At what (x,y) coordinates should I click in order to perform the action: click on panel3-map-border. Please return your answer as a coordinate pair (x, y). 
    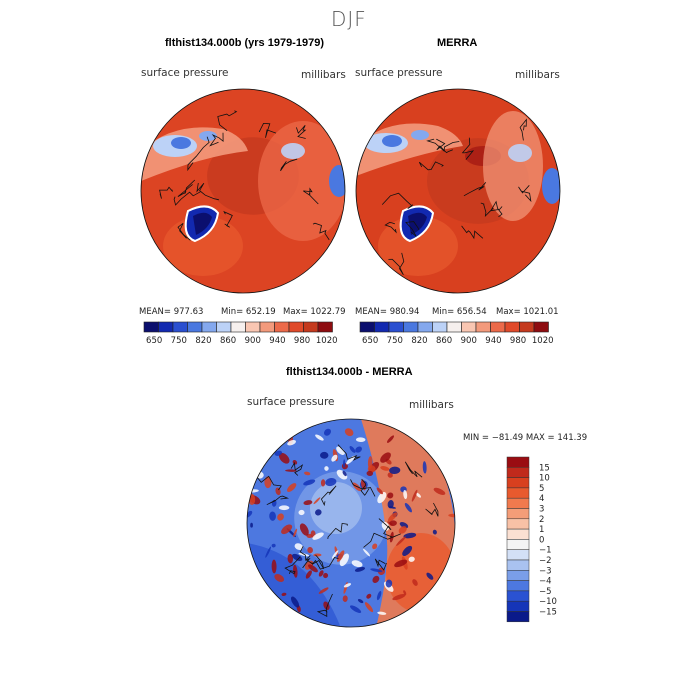
    Looking at the image, I should click on (351, 523).